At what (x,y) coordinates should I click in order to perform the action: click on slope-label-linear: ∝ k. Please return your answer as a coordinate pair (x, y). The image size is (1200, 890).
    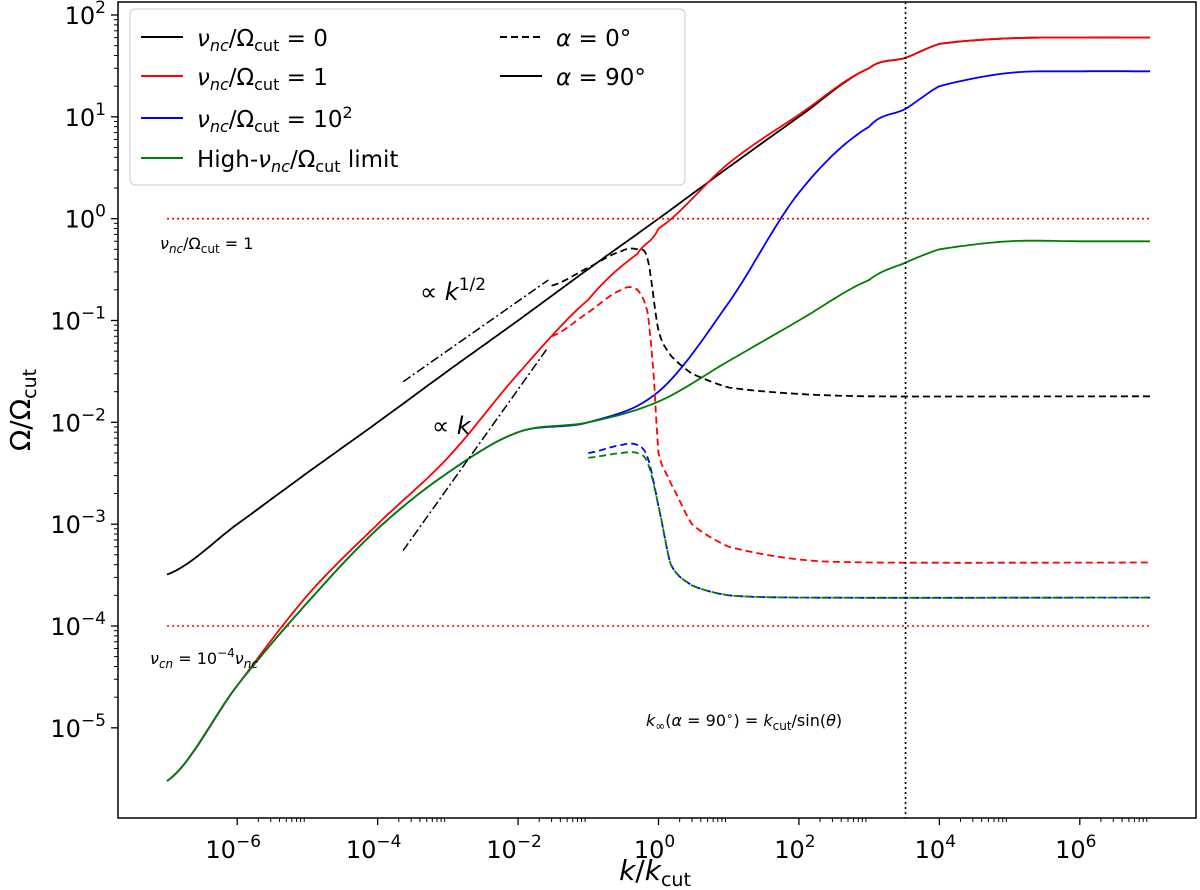
    Looking at the image, I should click on (452, 426).